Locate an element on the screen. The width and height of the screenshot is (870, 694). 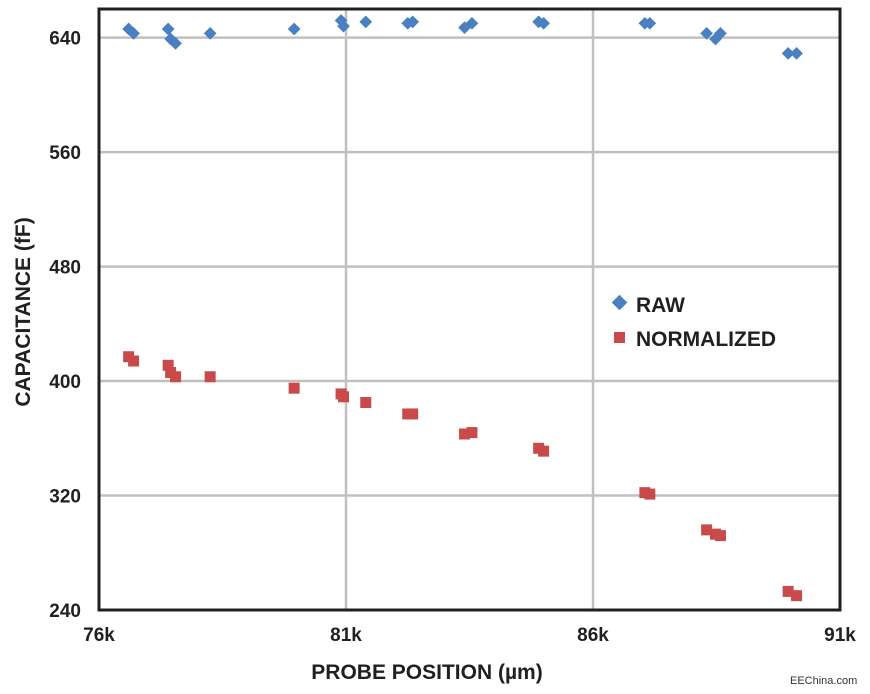
y-tick-label: 320 is located at coordinates (65, 497).